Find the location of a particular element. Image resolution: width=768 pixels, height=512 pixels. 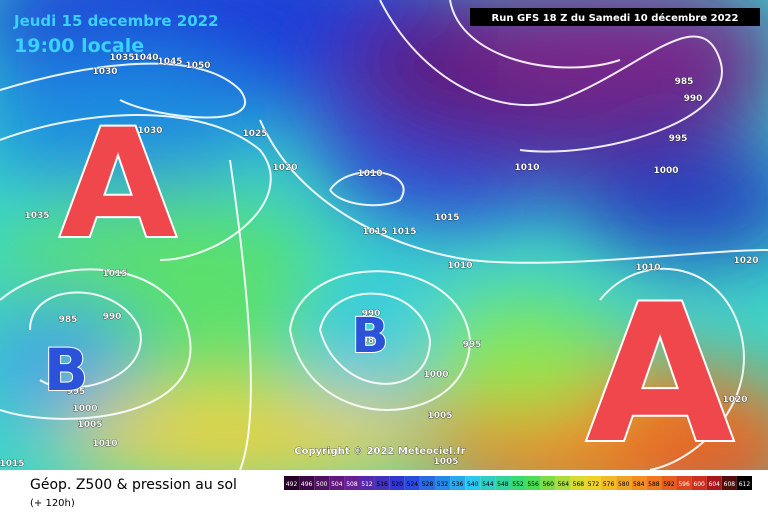

scale-label: 532 is located at coordinates (443, 484).